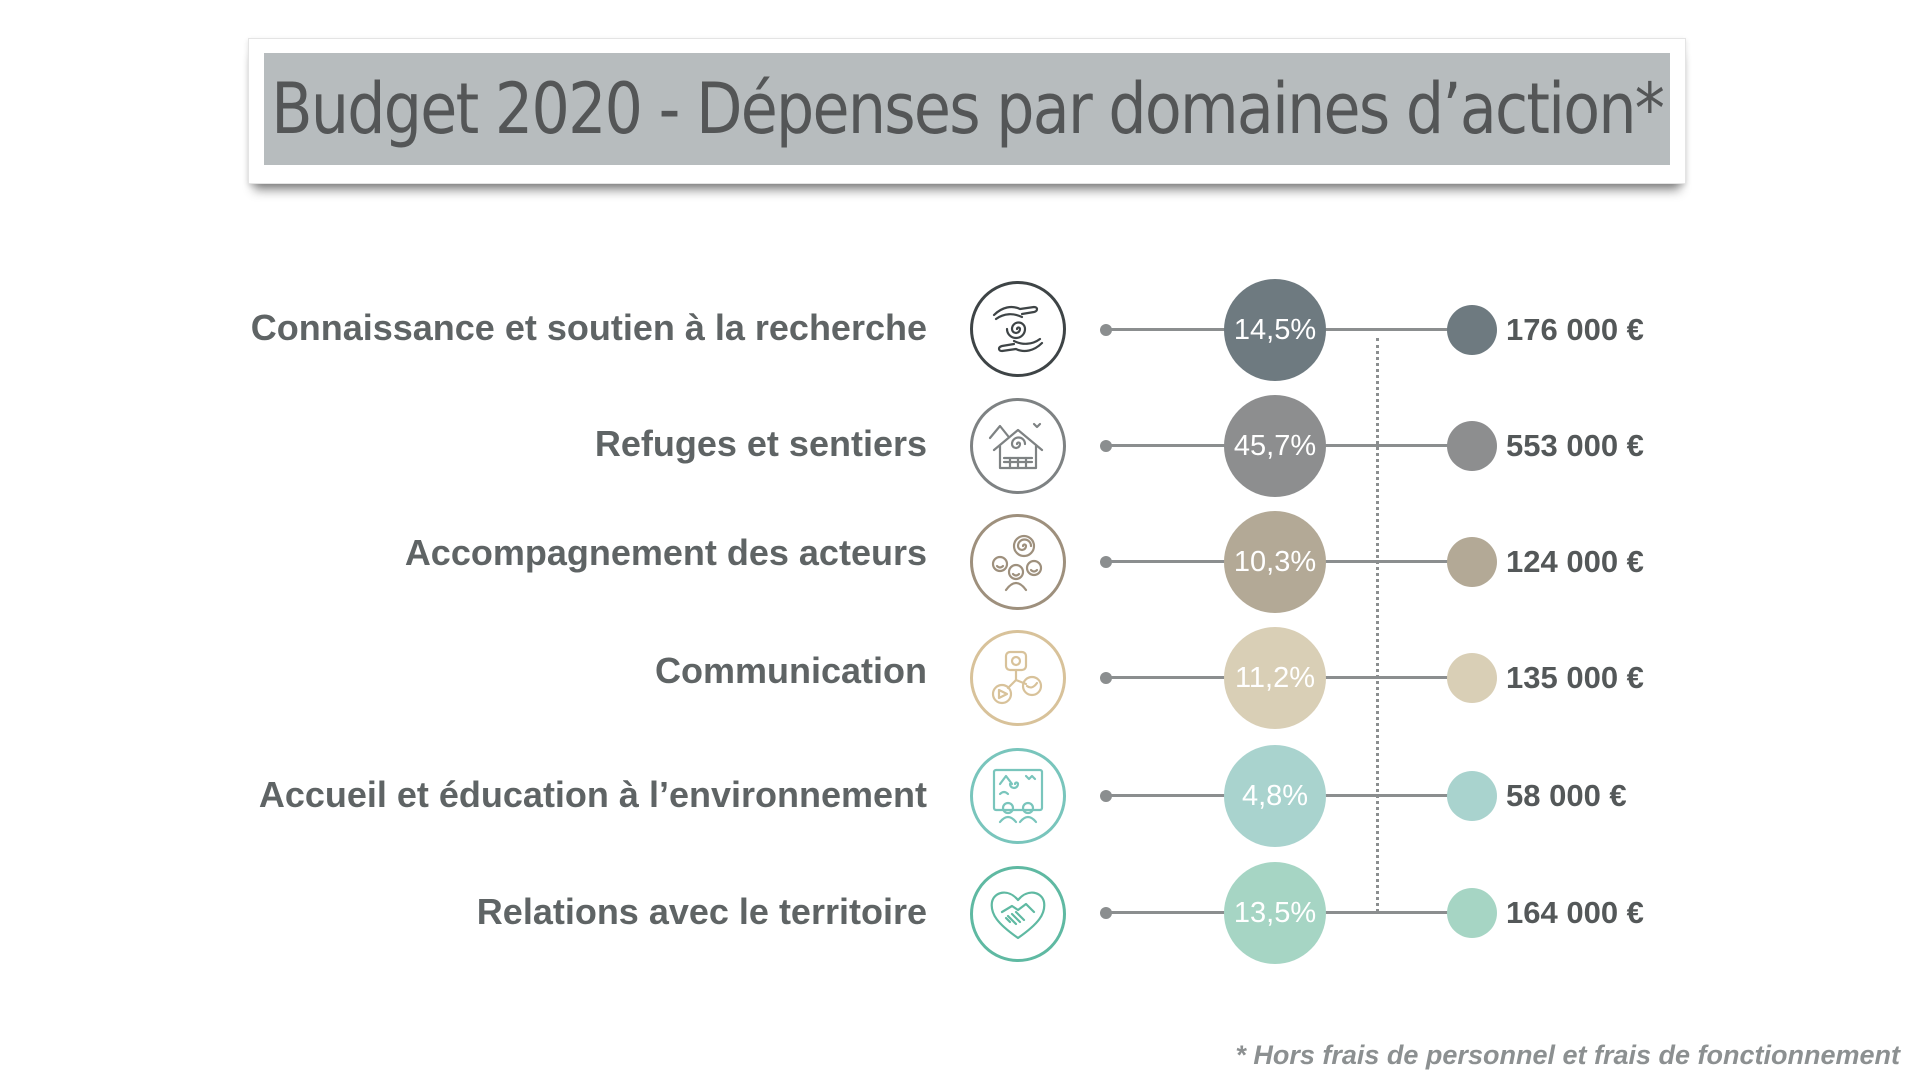 The width and height of the screenshot is (1920, 1077). Describe the element at coordinates (1377, 625) in the screenshot. I see `dotted-connector` at that location.